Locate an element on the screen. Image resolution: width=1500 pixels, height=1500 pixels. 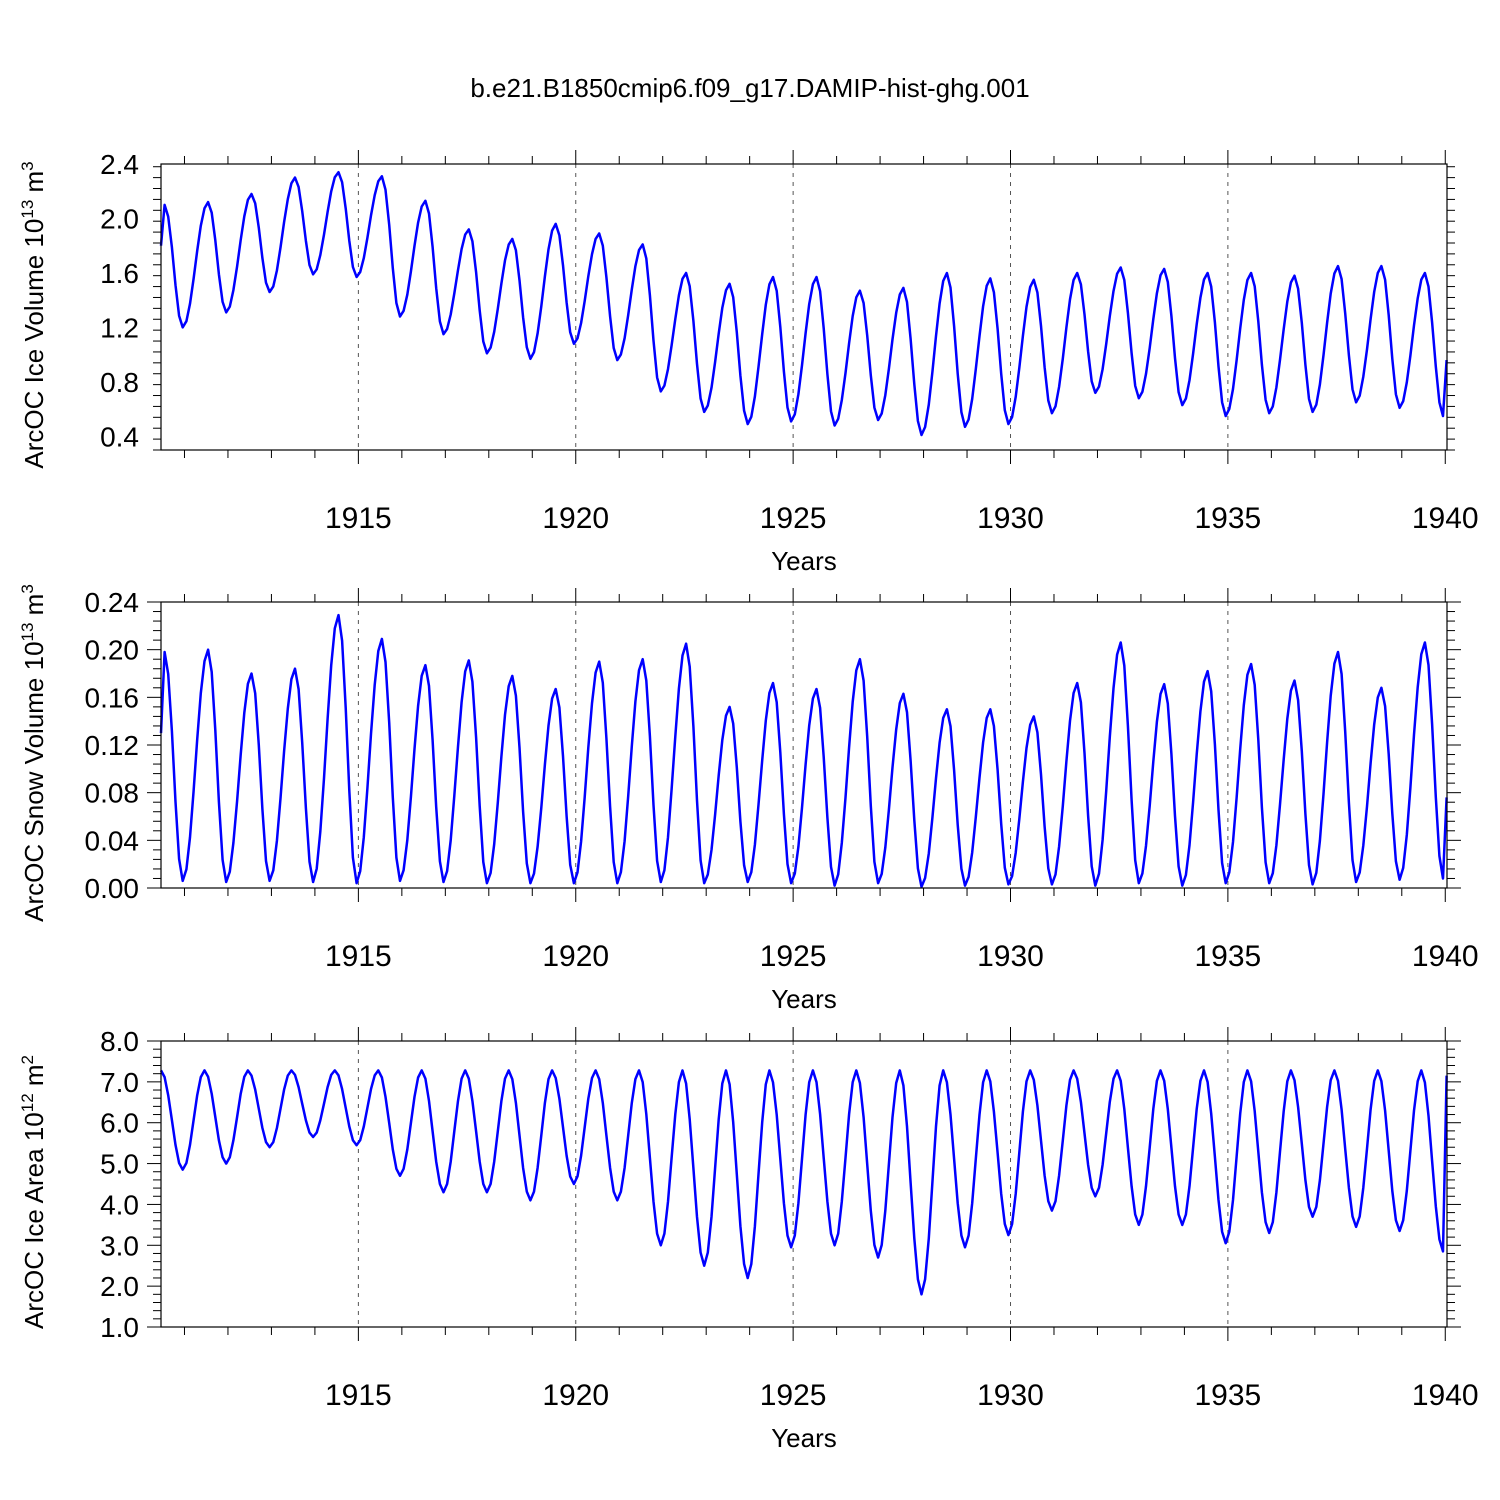
y-tick-label: 0.00 is located at coordinates (112, 888).